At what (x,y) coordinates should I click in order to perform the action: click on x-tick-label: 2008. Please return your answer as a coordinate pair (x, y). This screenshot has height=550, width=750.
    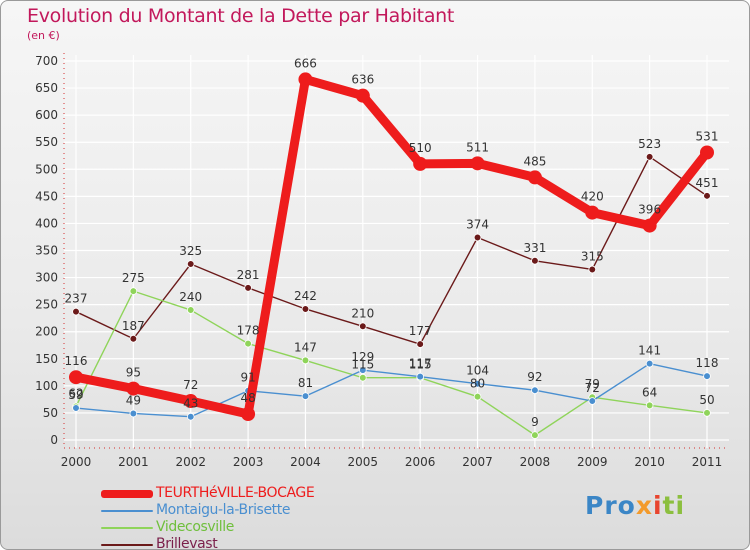
    Looking at the image, I should click on (535, 462).